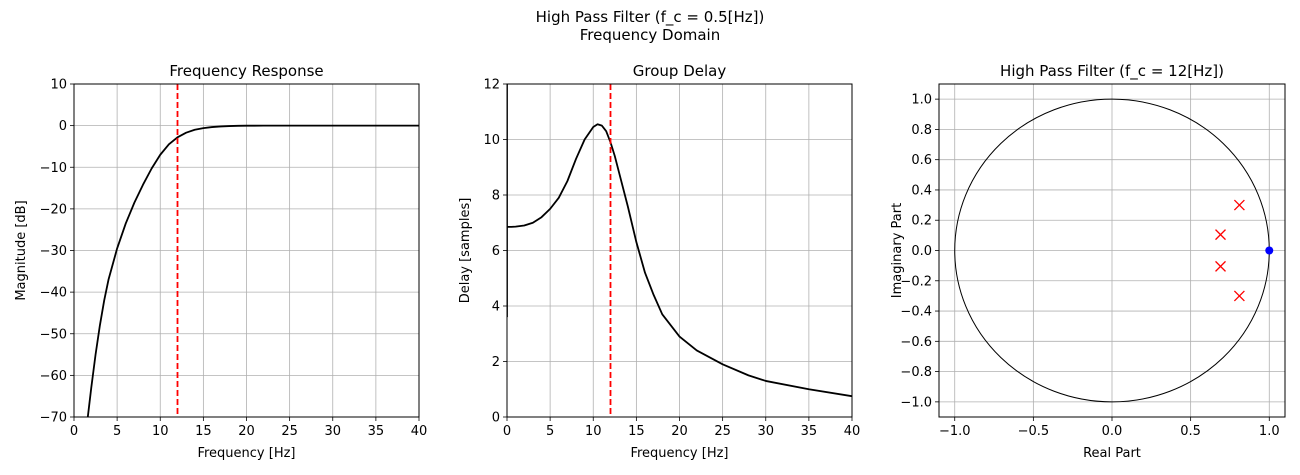  I want to click on y-tick-label: −30, so click(53, 251).